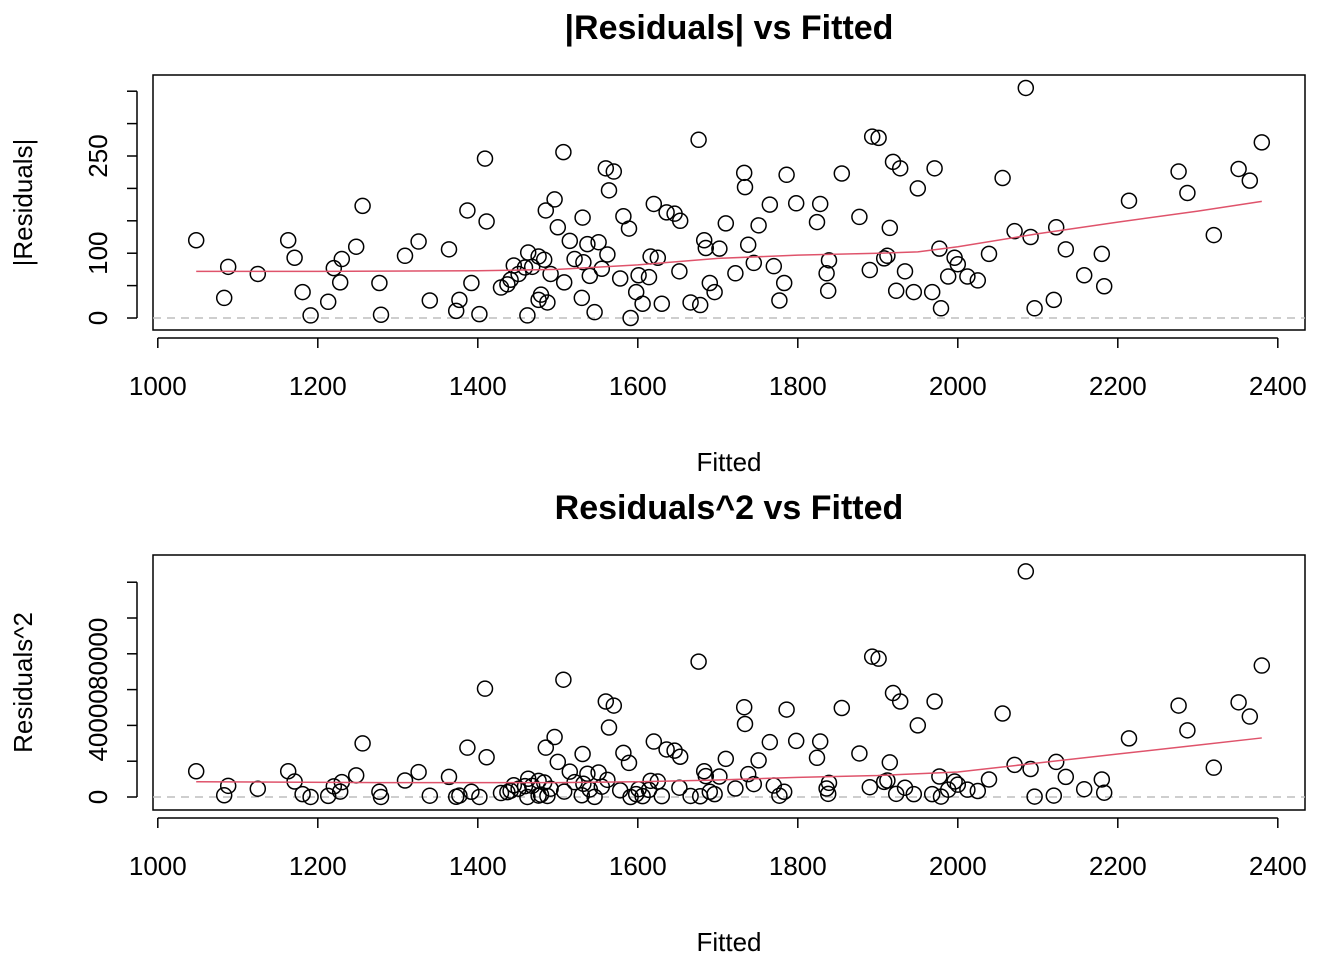 The width and height of the screenshot is (1344, 960). I want to click on x-axis-label: Fitted, so click(728, 942).